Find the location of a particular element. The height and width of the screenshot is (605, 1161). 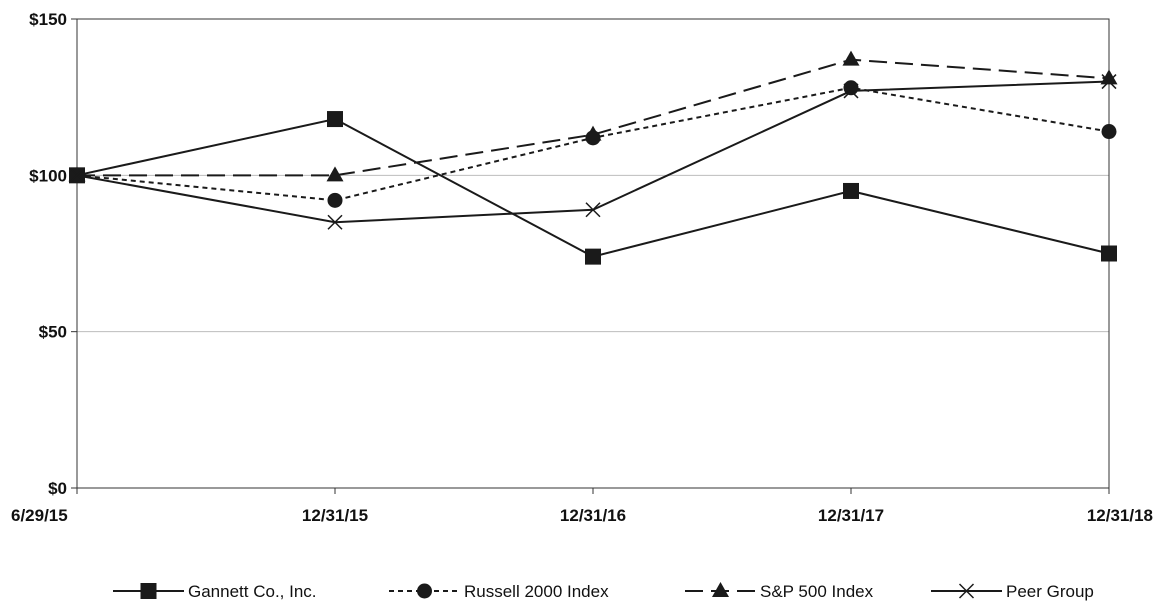

legend-marker-peer-group is located at coordinates (966, 591).